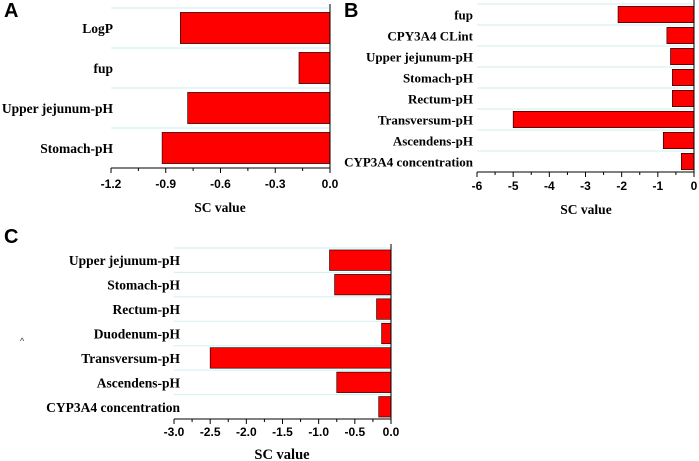 This screenshot has width=699, height=461. What do you see at coordinates (318, 432) in the screenshot?
I see `x-tick-label: -1.0` at bounding box center [318, 432].